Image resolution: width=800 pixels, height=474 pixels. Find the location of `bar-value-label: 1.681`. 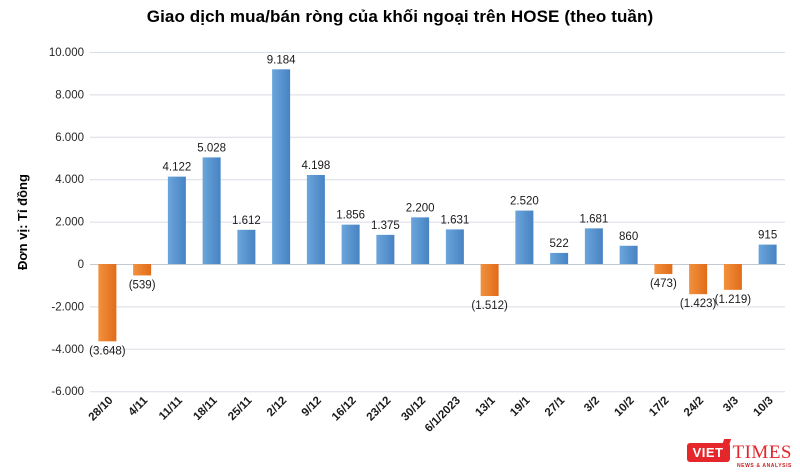

bar-value-label: 1.681 is located at coordinates (593, 219).